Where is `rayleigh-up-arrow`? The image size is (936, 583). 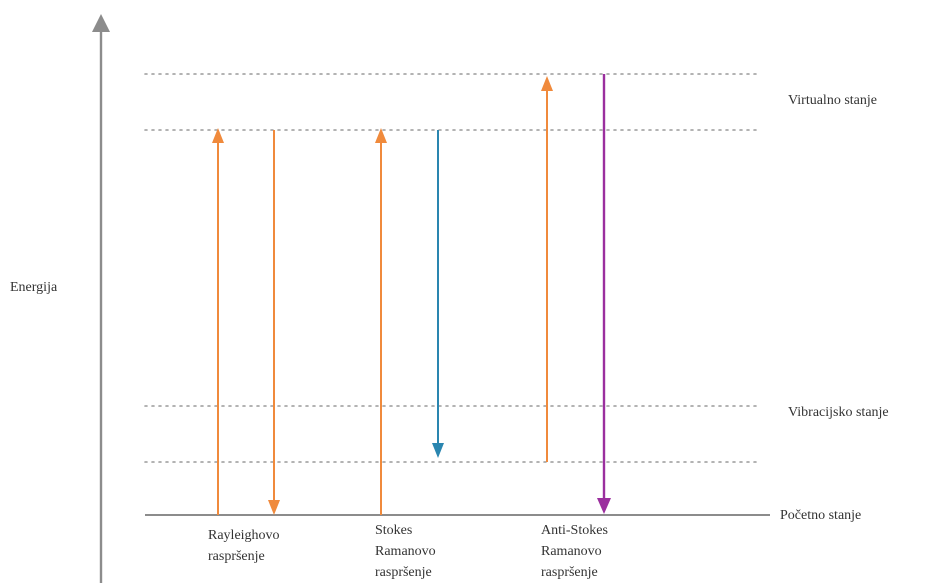 rayleigh-up-arrow is located at coordinates (218, 321).